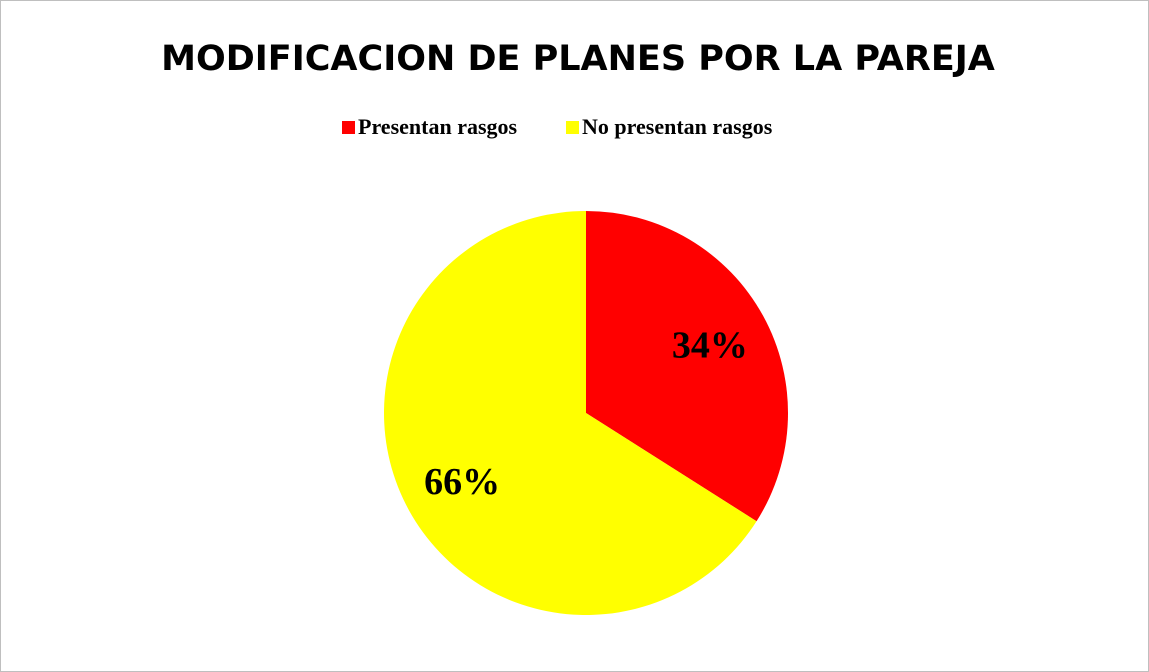  Describe the element at coordinates (710, 346) in the screenshot. I see `data-label: 34%` at that location.